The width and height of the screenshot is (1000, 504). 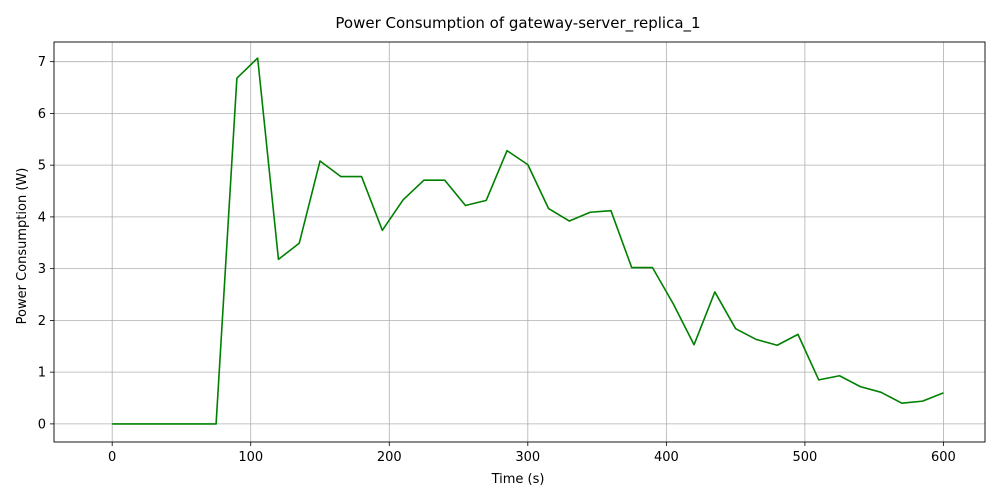 What do you see at coordinates (42, 373) in the screenshot?
I see `y-tick-label: 1` at bounding box center [42, 373].